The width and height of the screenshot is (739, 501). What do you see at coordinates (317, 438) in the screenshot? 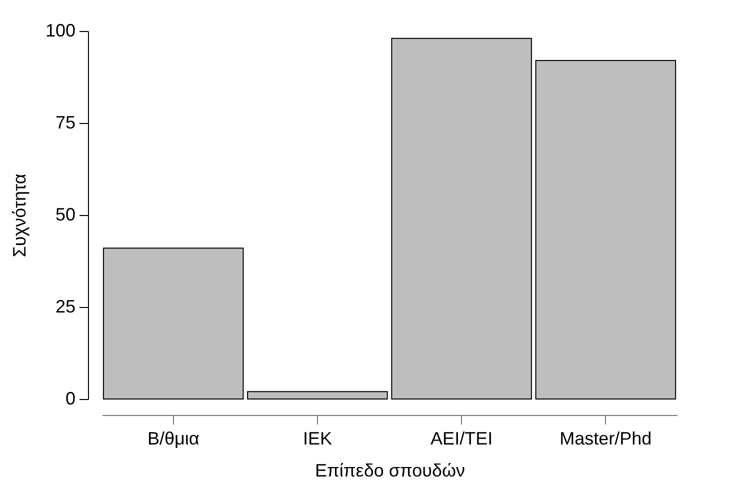
I see `x-tick-label: ΙΕΚ` at bounding box center [317, 438].